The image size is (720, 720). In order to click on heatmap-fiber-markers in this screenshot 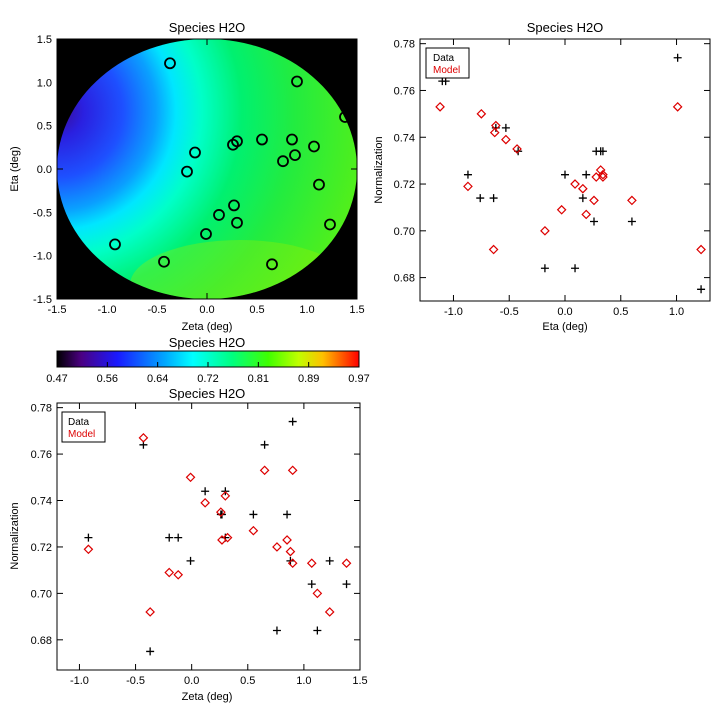, I will do `click(230, 164)`.